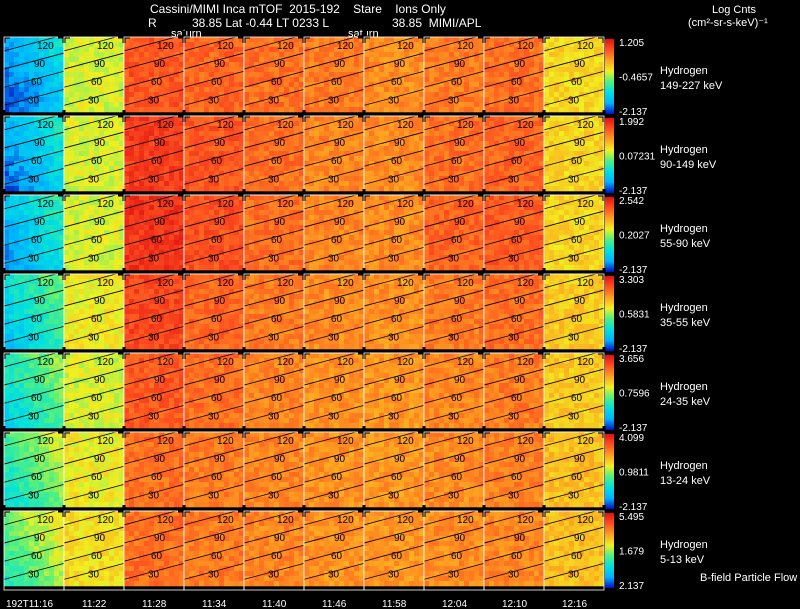  I want to click on colorbar-mid-label: 0.7596, so click(634, 394).